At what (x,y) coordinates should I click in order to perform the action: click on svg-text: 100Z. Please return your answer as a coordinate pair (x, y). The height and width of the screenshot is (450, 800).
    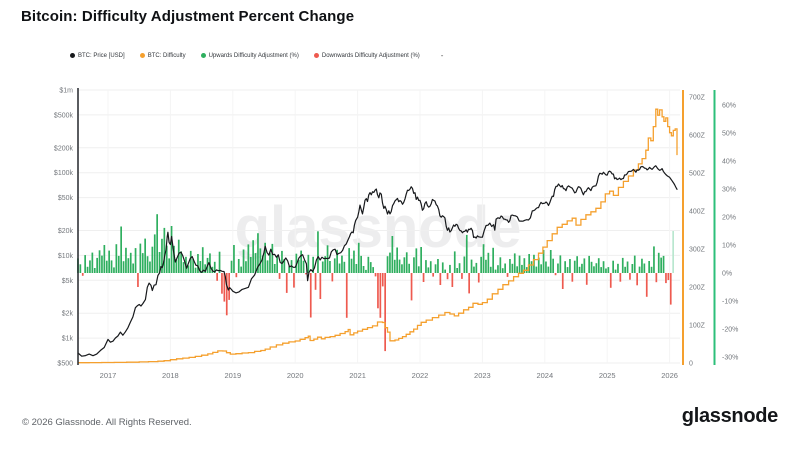
    Looking at the image, I should click on (697, 326).